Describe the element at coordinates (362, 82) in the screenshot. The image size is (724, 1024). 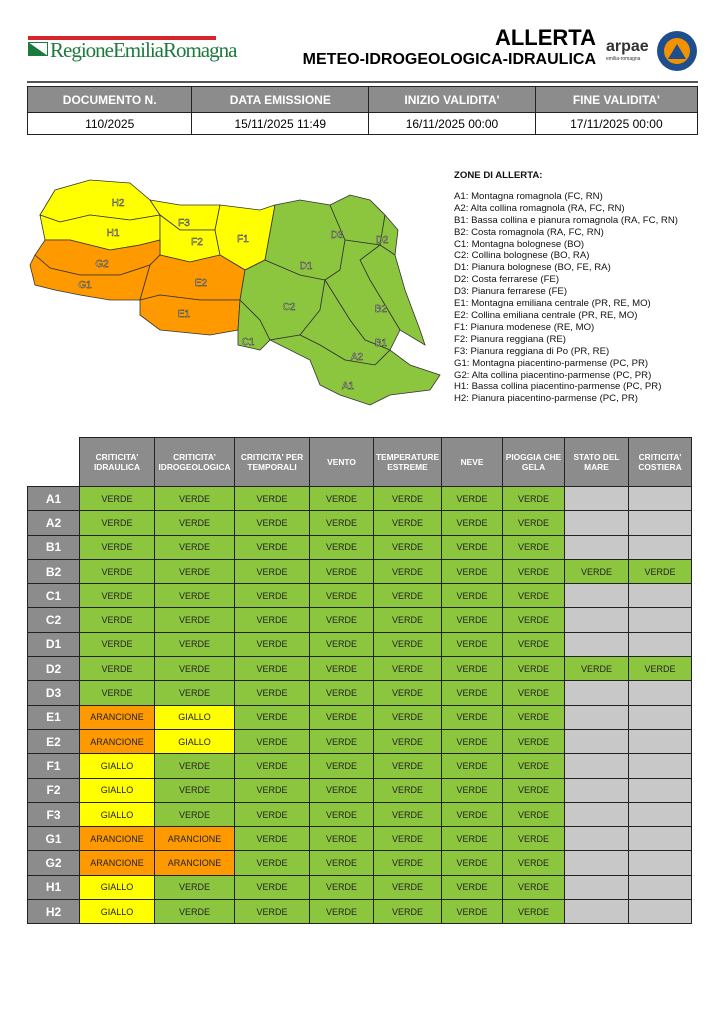
I see `divider` at that location.